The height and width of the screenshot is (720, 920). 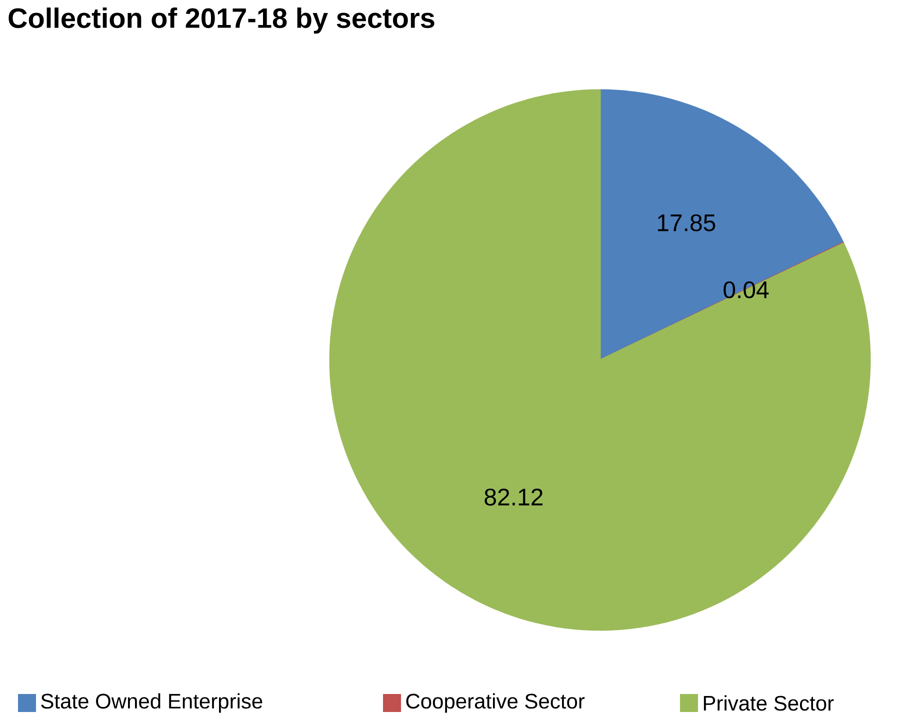 What do you see at coordinates (513, 497) in the screenshot?
I see `data-label: 82.12` at bounding box center [513, 497].